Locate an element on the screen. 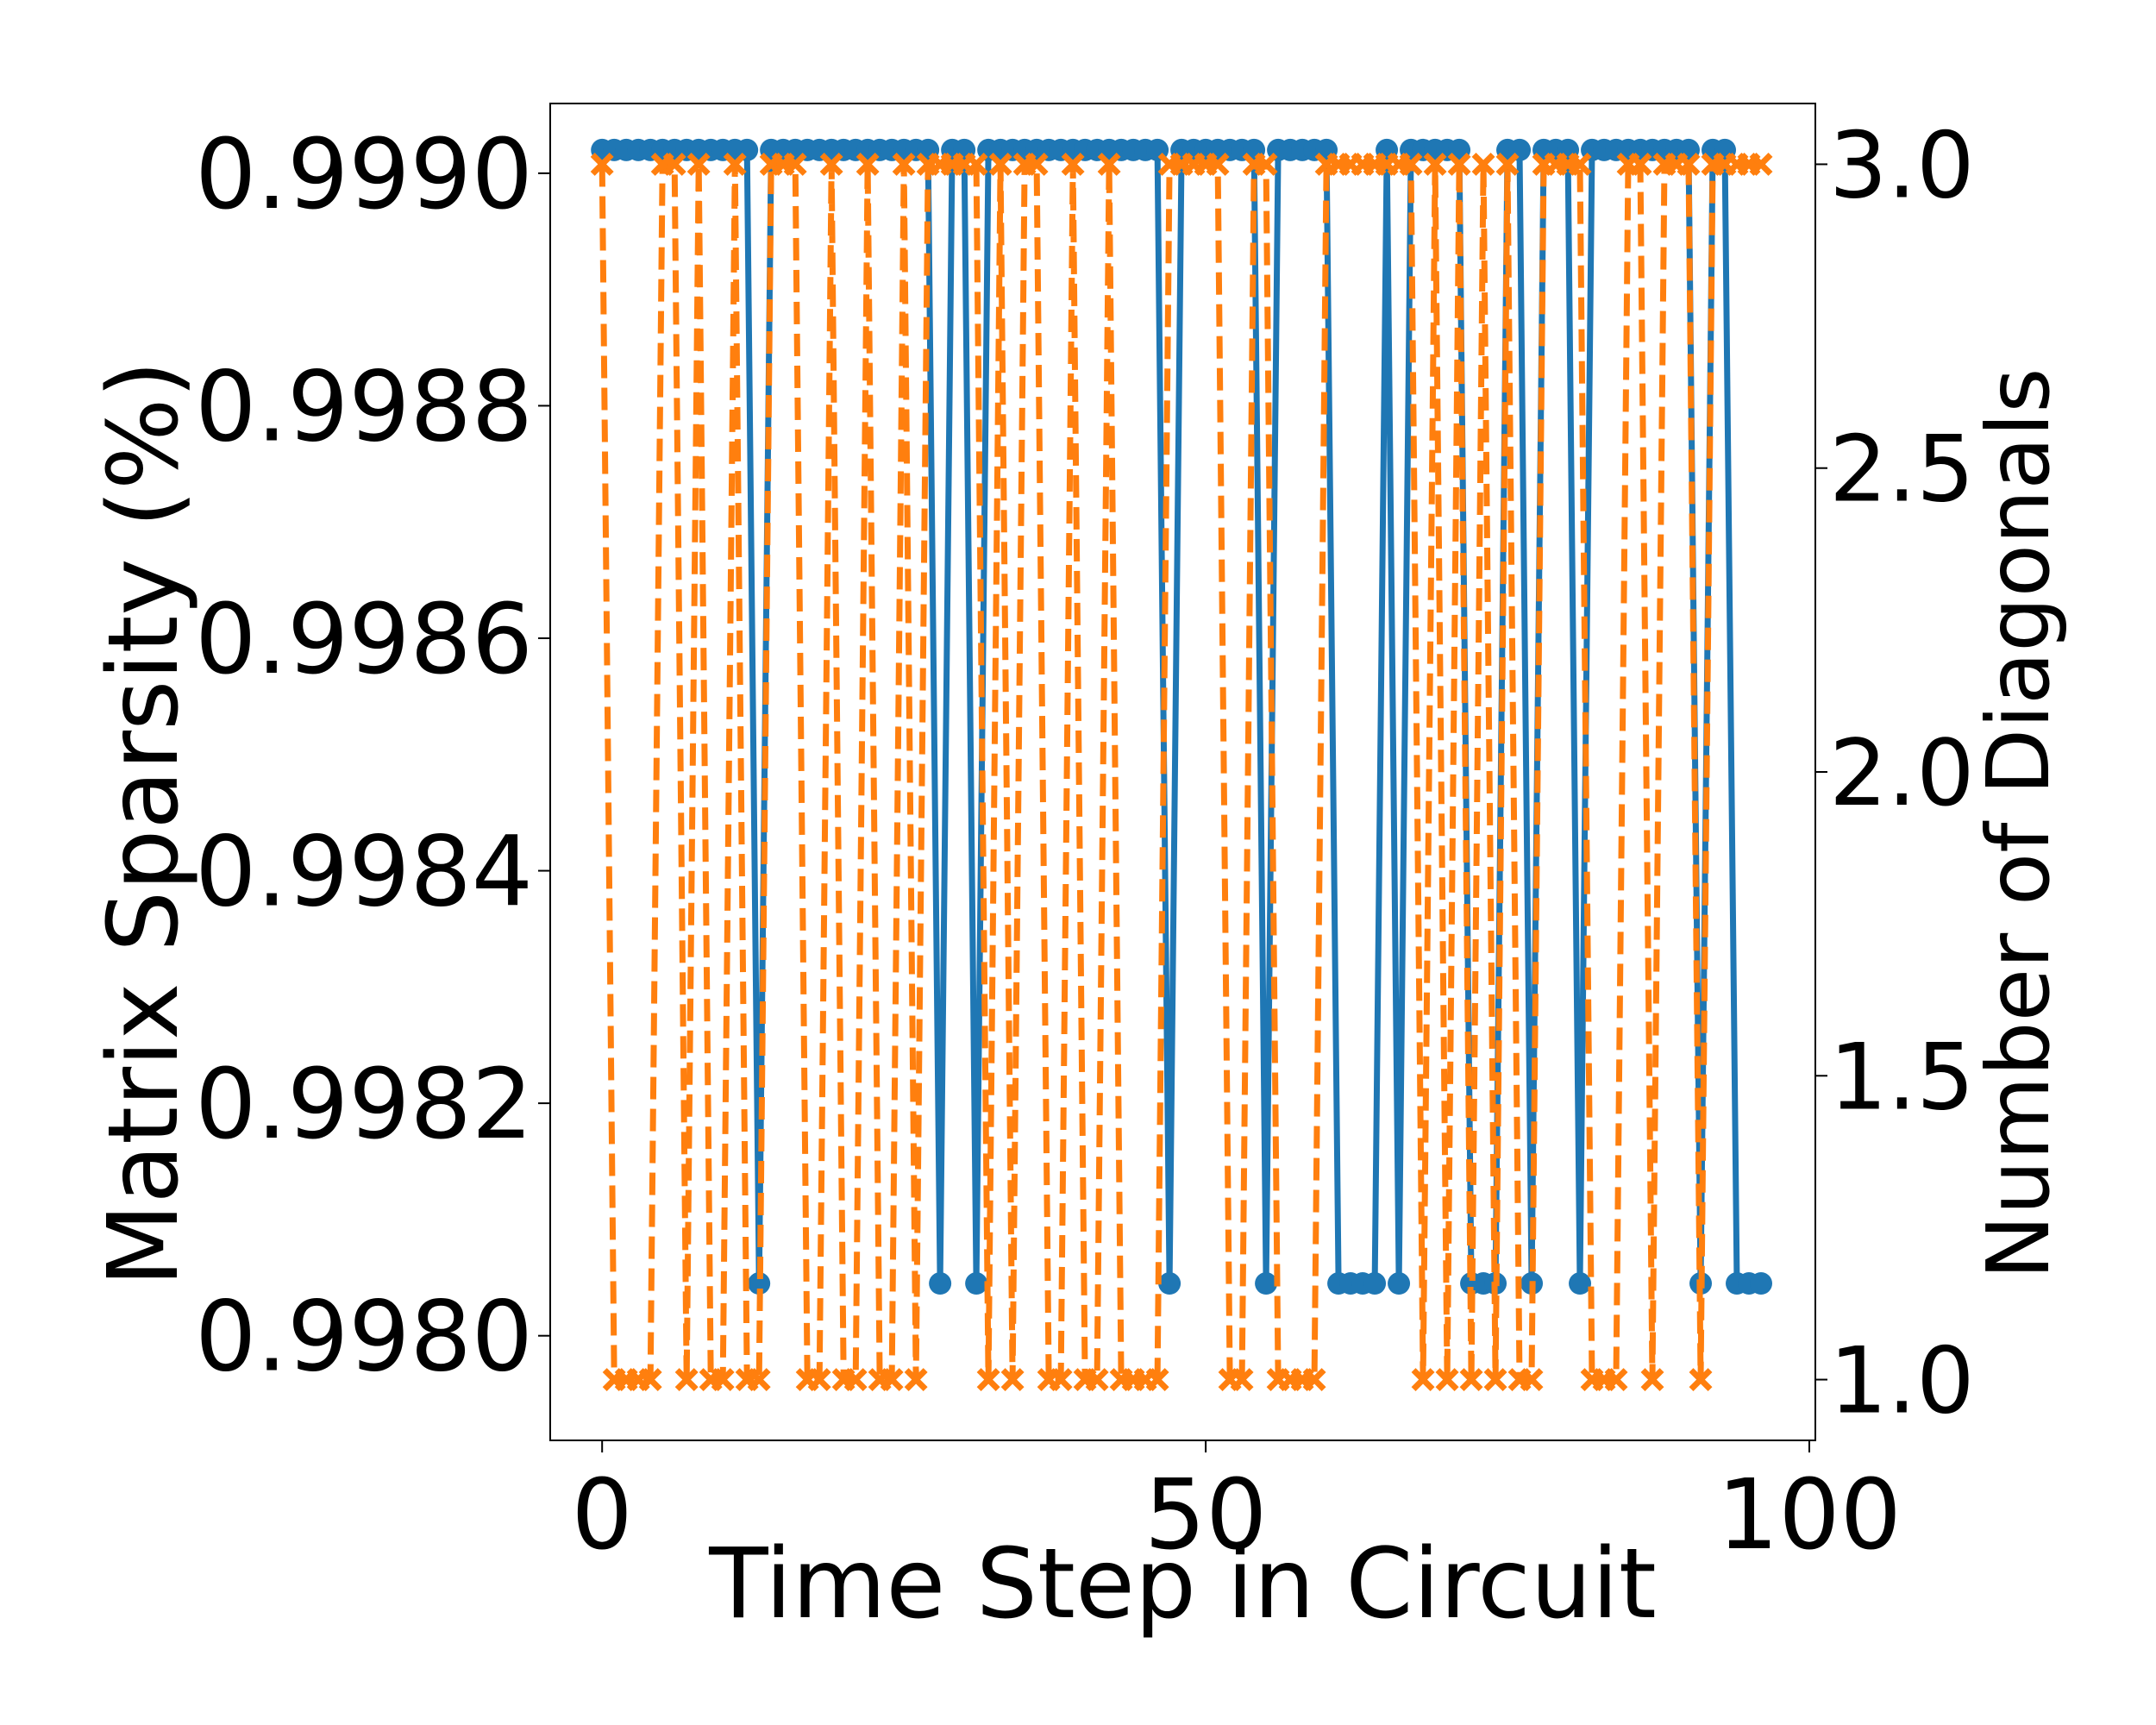  y-tick-label: 0.9980 is located at coordinates (364, 1338).